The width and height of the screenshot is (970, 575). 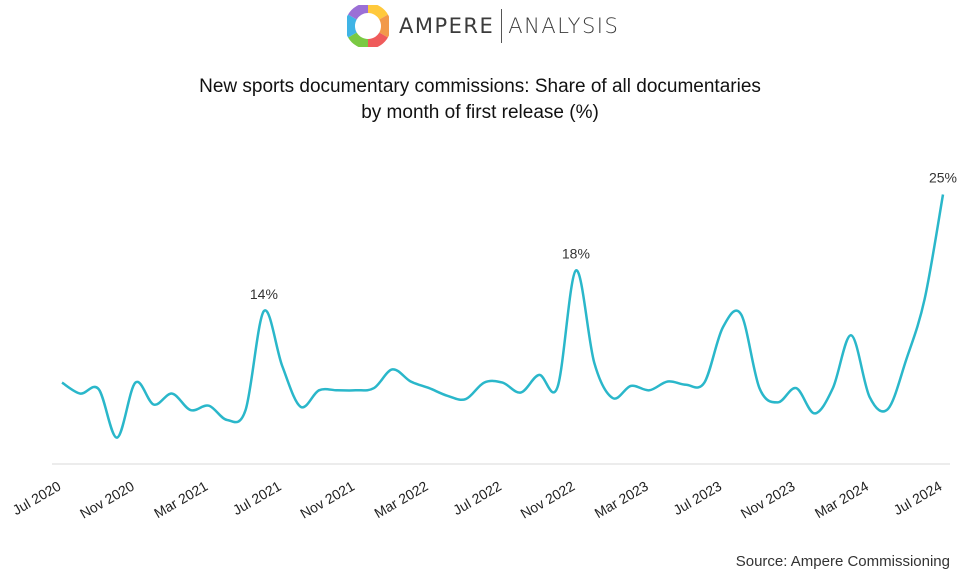 I want to click on ampere-ring-icon, so click(x=368, y=26).